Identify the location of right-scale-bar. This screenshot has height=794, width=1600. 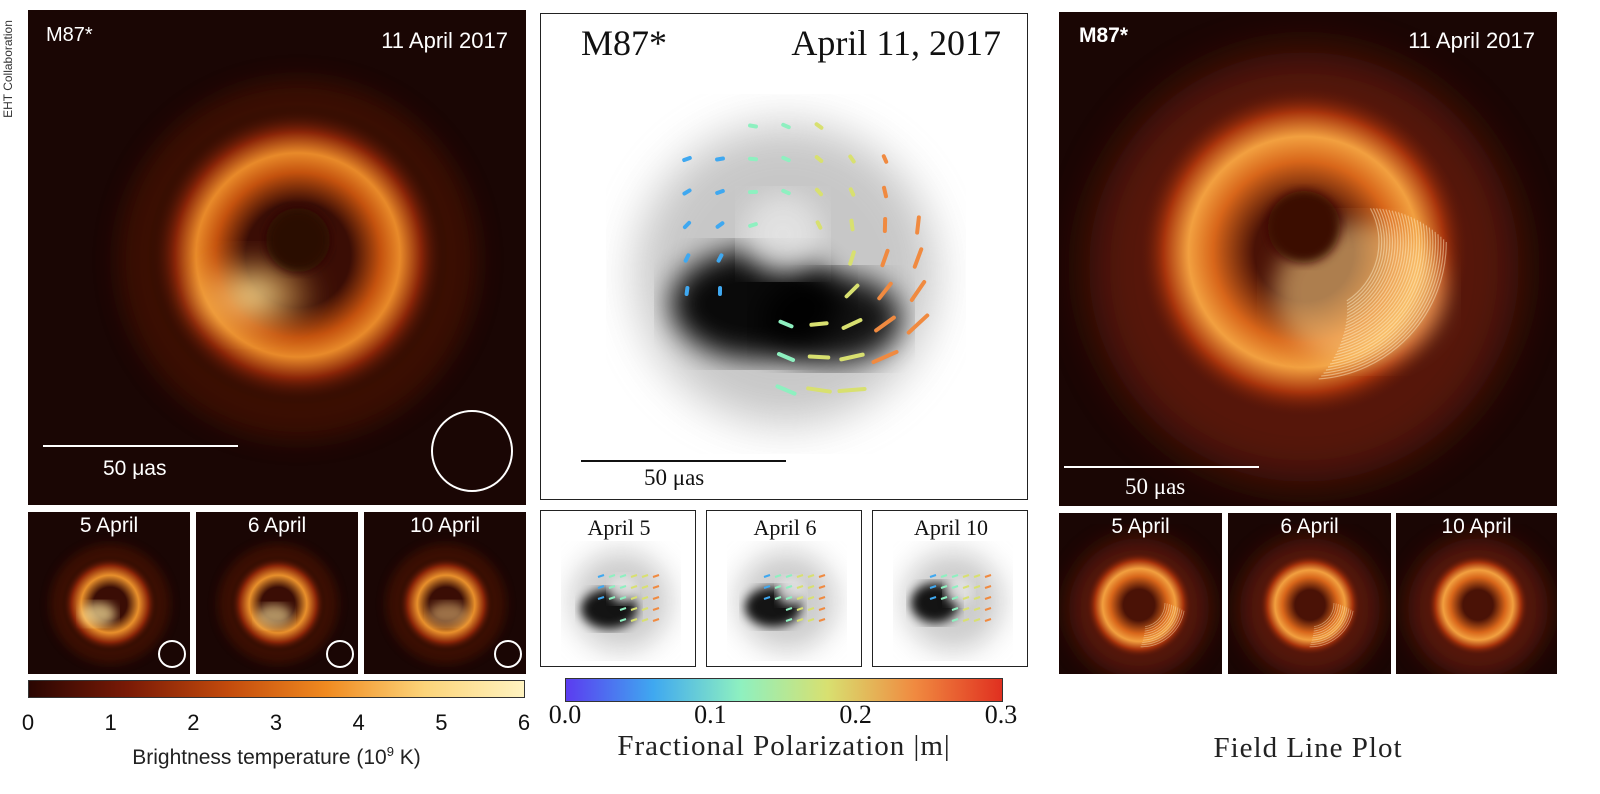
(1161, 467).